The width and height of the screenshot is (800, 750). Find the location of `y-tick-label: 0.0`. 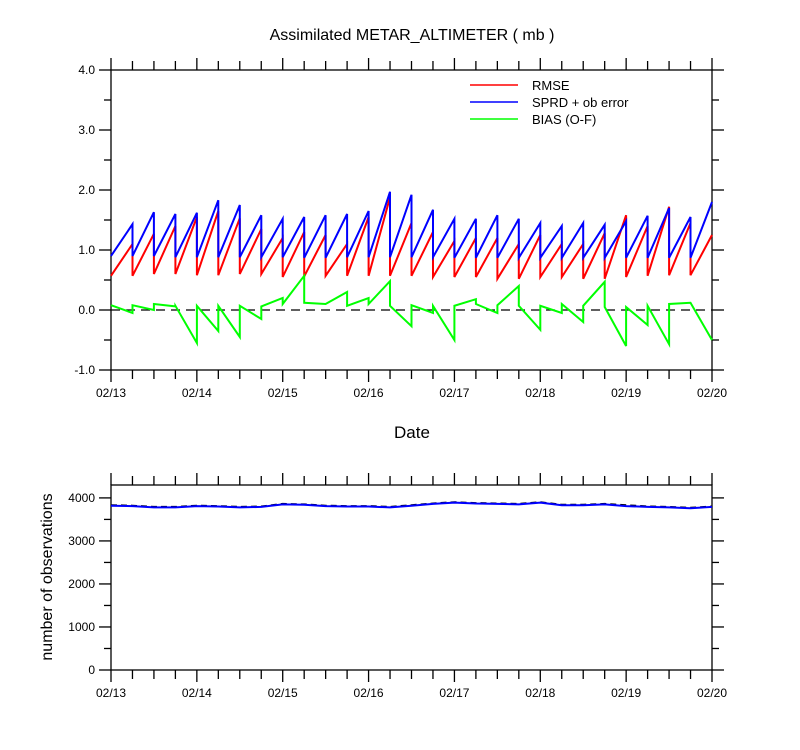

y-tick-label: 0.0 is located at coordinates (86, 310).